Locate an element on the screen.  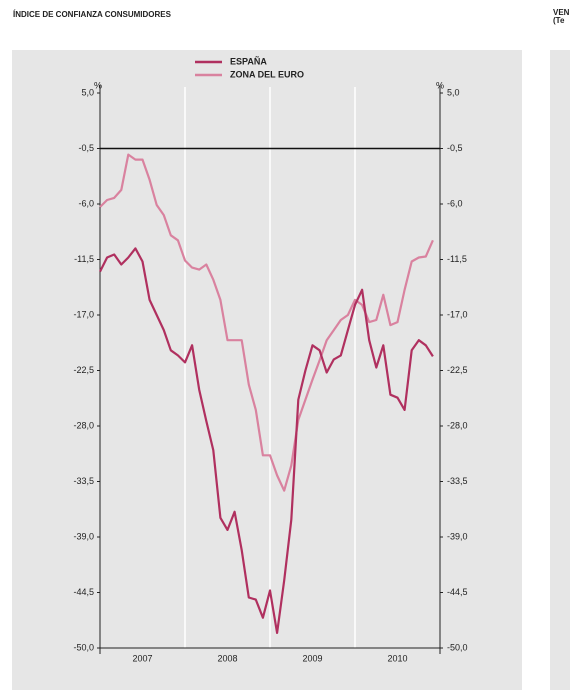
legend-label: ESPAÑA is located at coordinates (248, 61).